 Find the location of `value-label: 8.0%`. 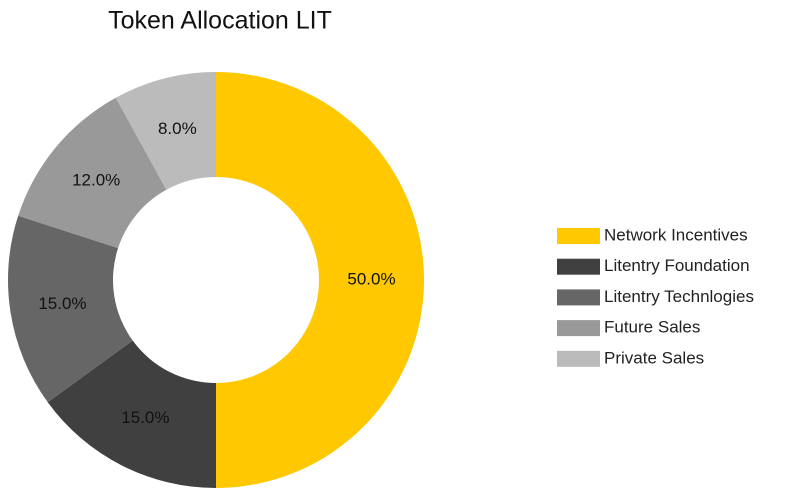

value-label: 8.0% is located at coordinates (177, 128).